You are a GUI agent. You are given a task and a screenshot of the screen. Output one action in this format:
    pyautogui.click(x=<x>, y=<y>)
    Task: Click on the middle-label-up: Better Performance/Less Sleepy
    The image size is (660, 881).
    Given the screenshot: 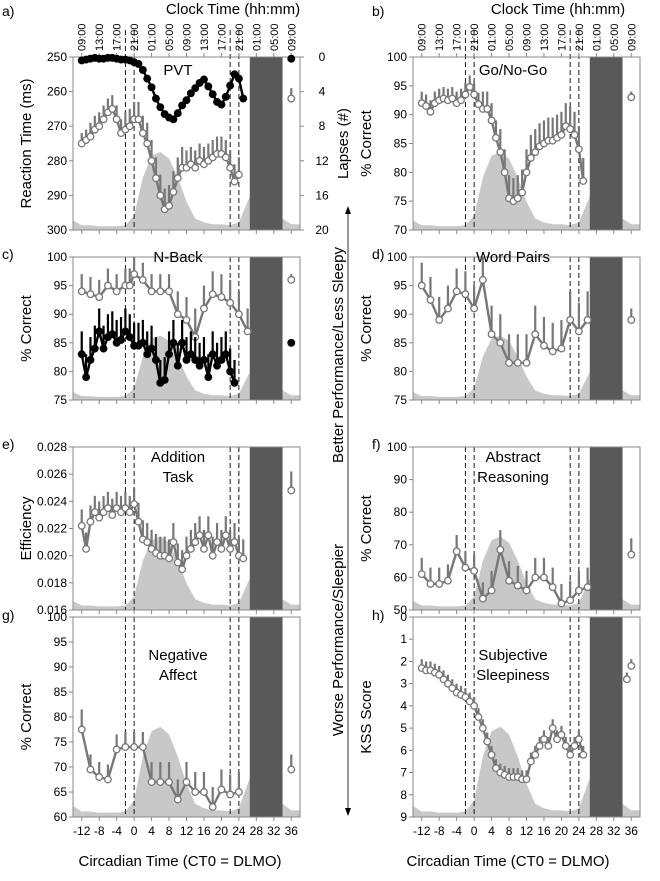 What is the action you would take?
    pyautogui.click(x=338, y=355)
    